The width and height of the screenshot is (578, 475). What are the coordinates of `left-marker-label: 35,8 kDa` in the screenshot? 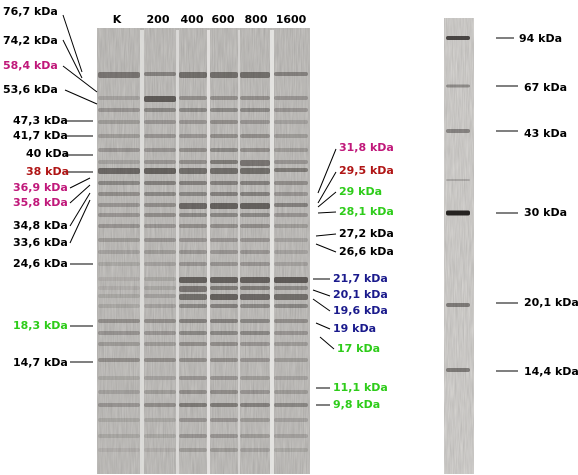 It's located at (40, 202).